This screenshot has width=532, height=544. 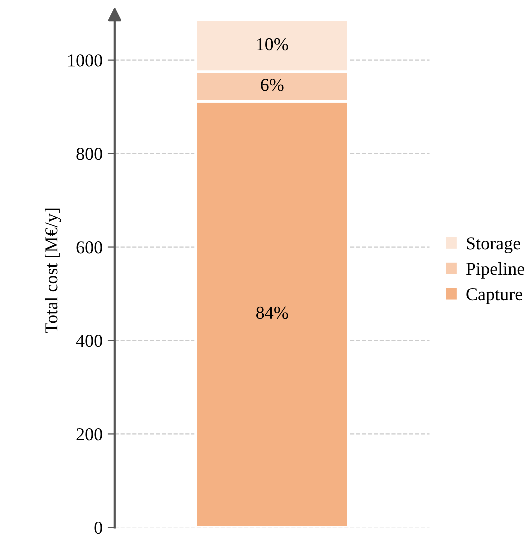 I want to click on y-tick-label: 1000, so click(x=85, y=60).